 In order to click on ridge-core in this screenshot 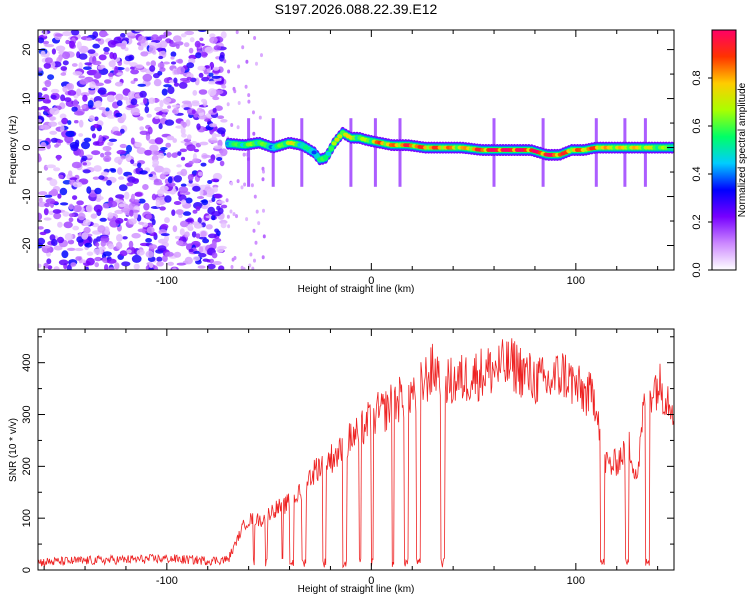, I will do `click(334, 143)`.